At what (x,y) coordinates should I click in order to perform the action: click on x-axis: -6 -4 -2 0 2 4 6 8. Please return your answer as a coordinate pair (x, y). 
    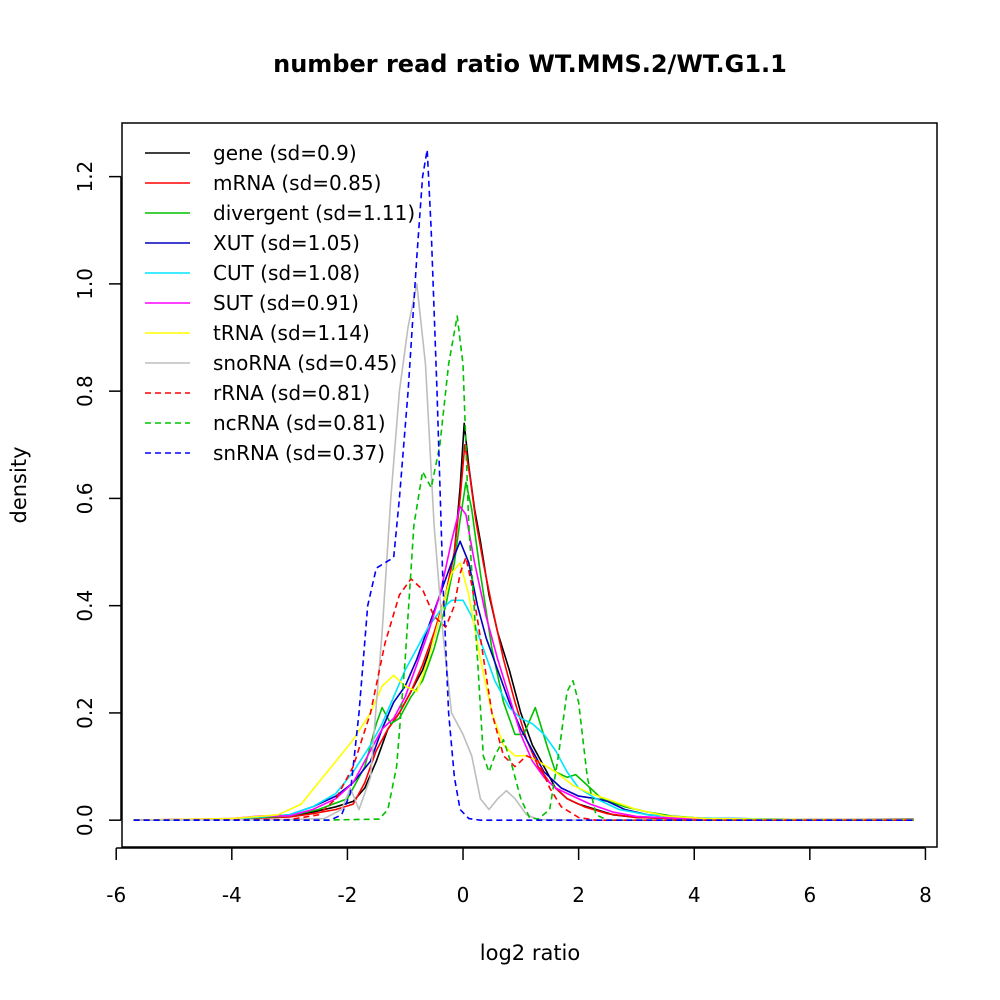
    Looking at the image, I should click on (519, 877).